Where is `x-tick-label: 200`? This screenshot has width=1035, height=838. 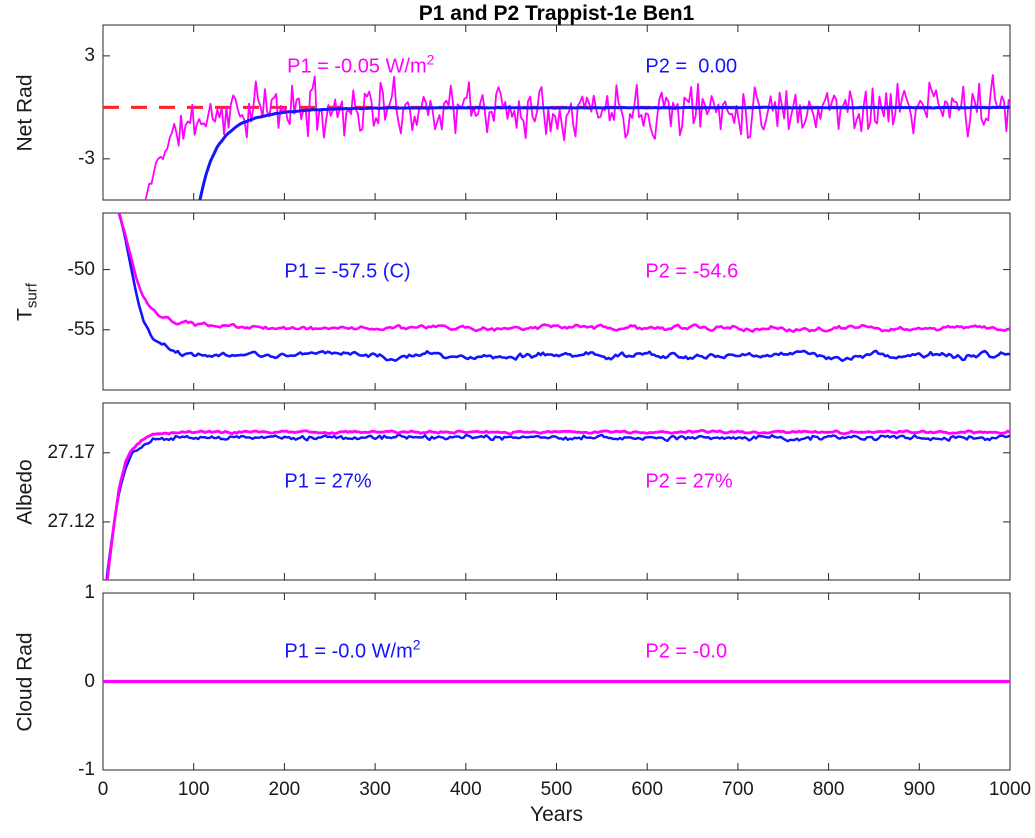 x-tick-label: 200 is located at coordinates (284, 789).